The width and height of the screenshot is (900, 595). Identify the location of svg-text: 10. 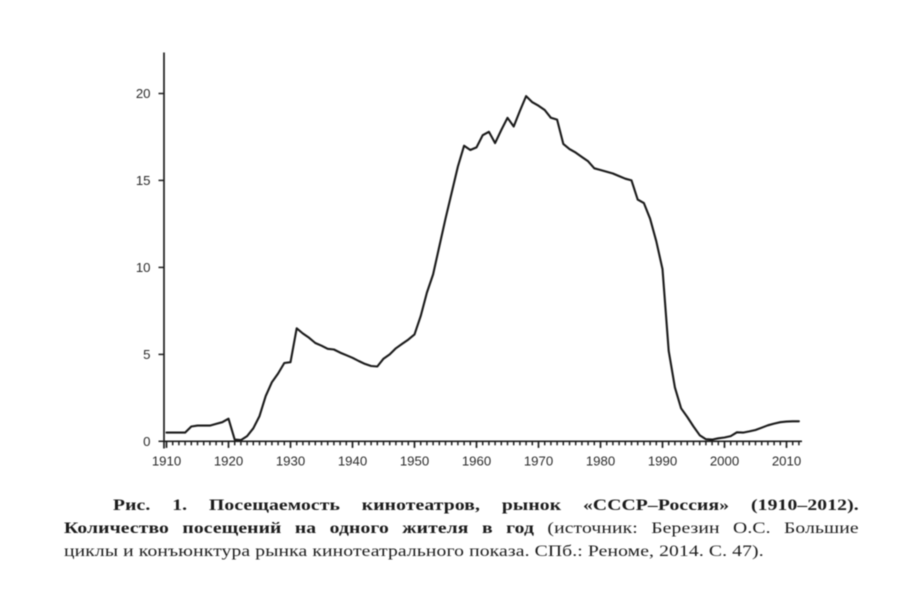
(143, 267).